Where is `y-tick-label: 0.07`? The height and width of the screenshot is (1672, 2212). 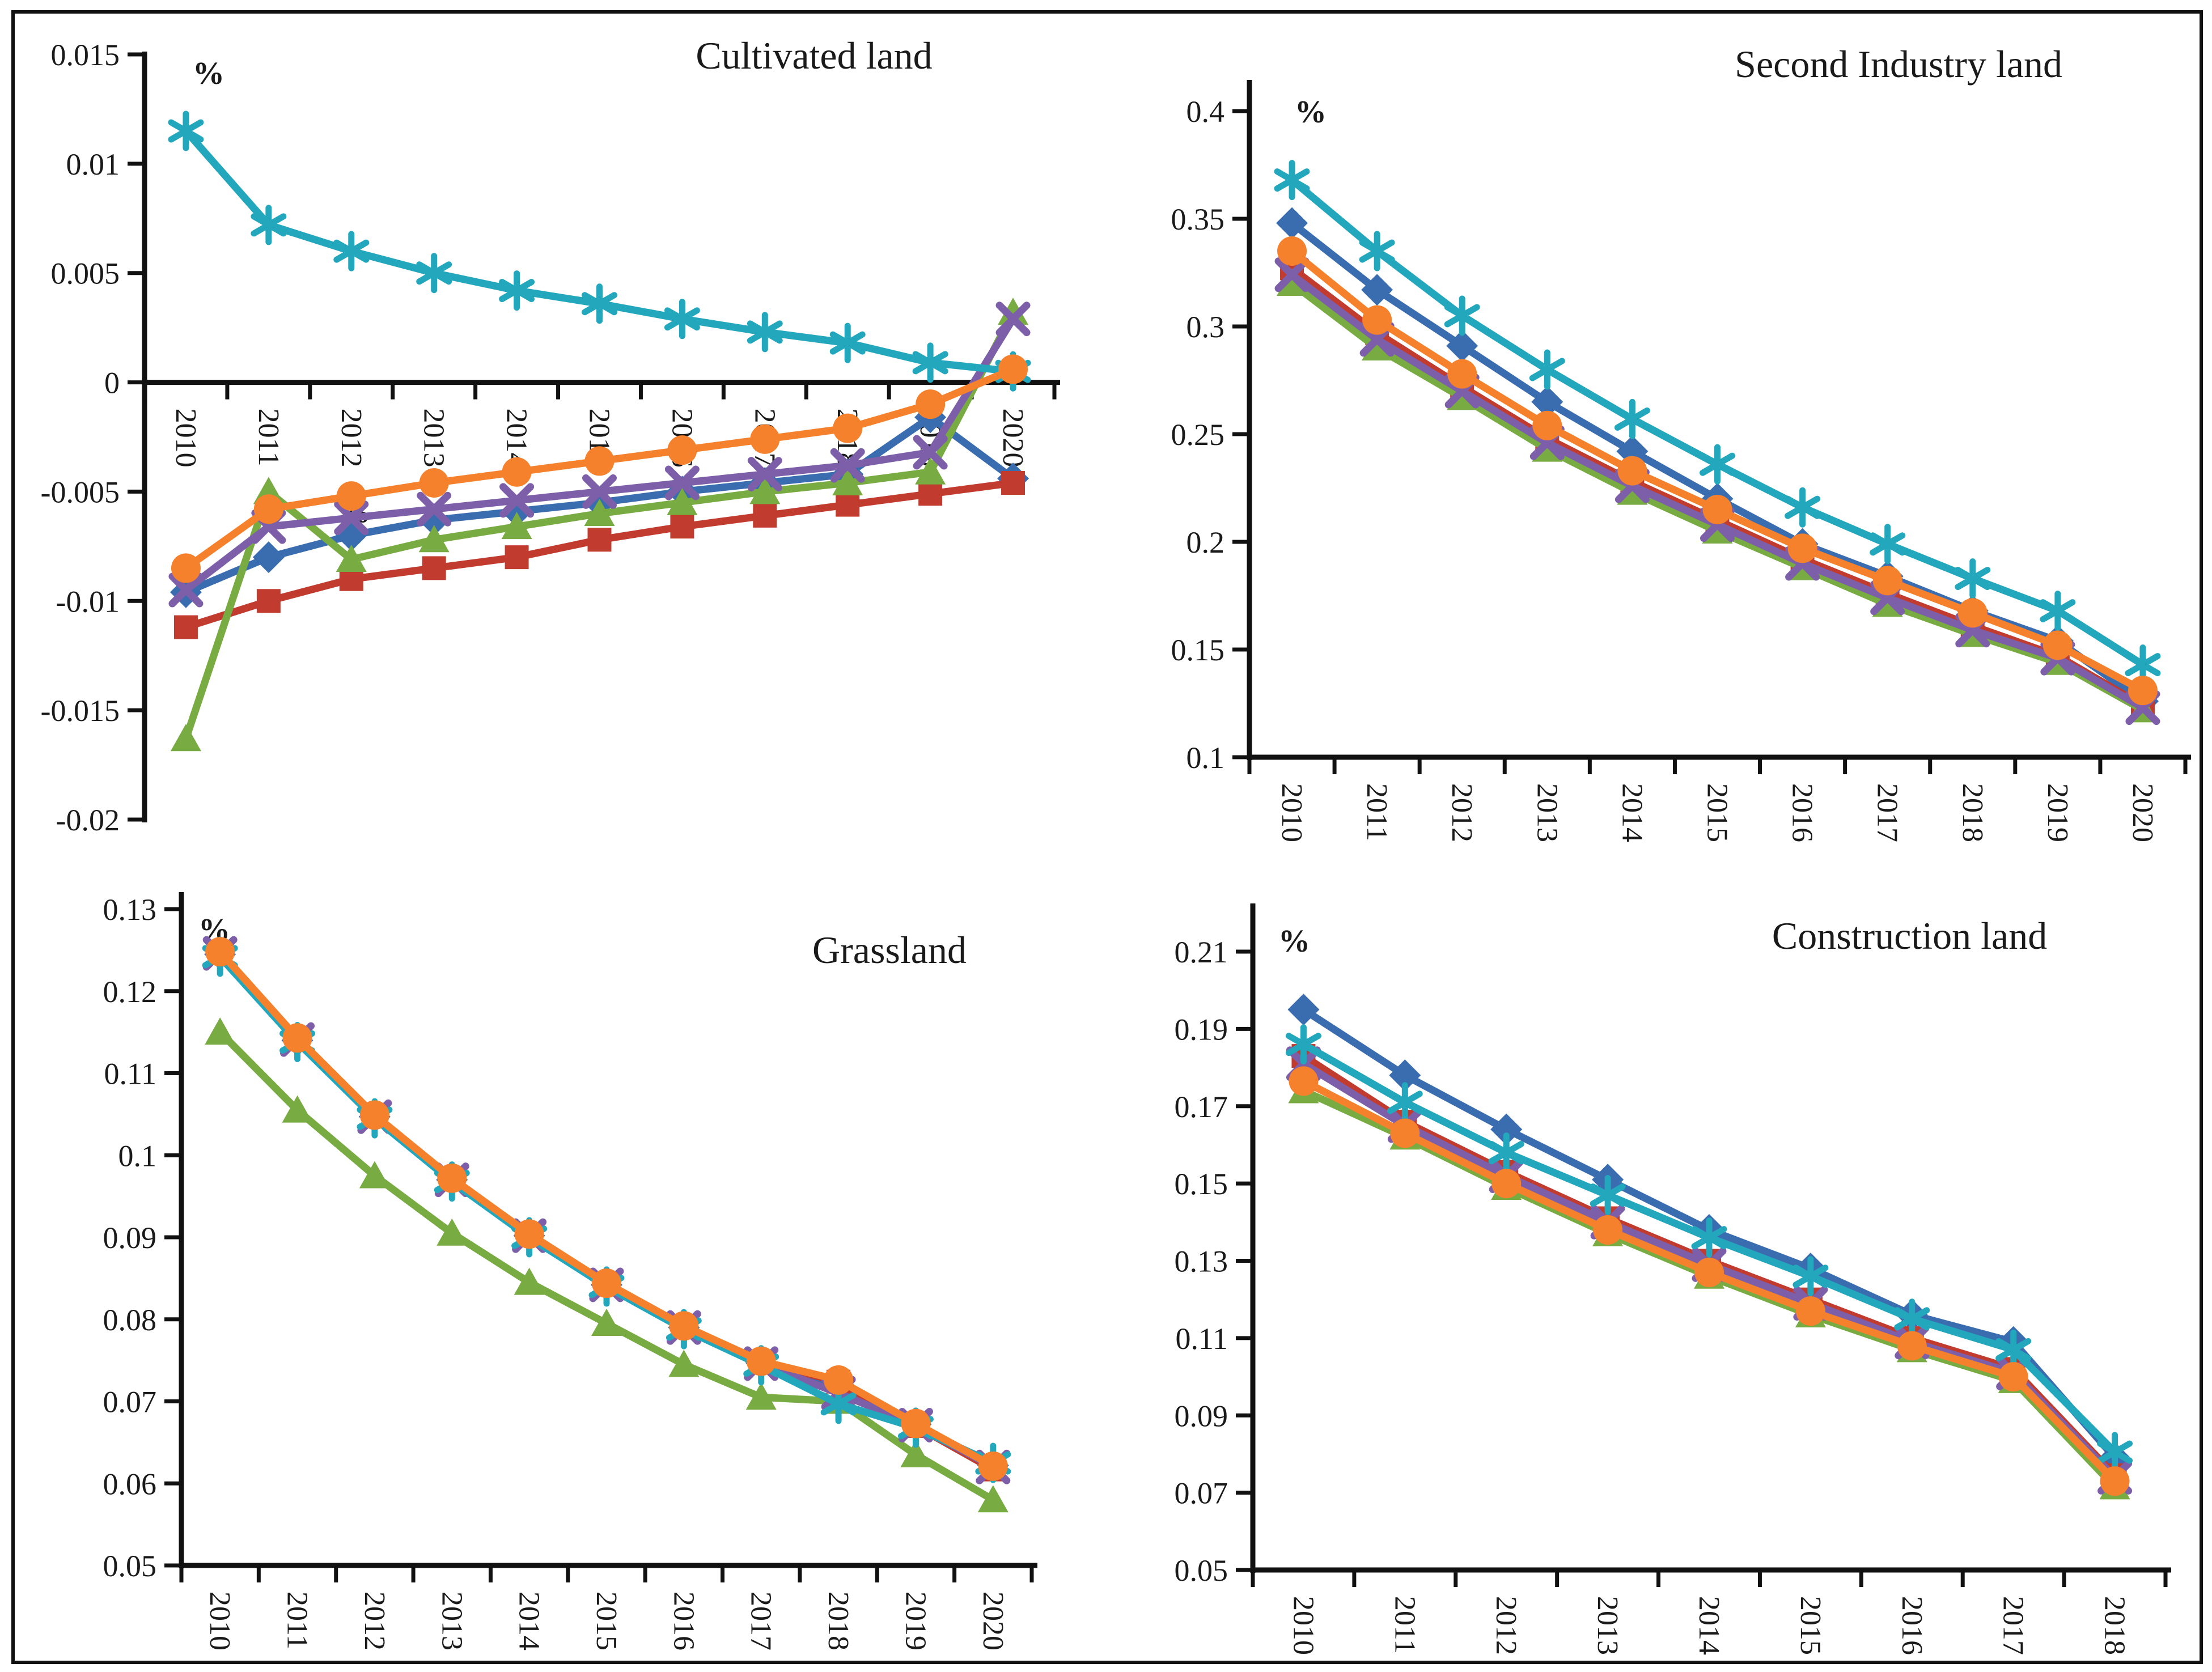
y-tick-label: 0.07 is located at coordinates (1201, 1493).